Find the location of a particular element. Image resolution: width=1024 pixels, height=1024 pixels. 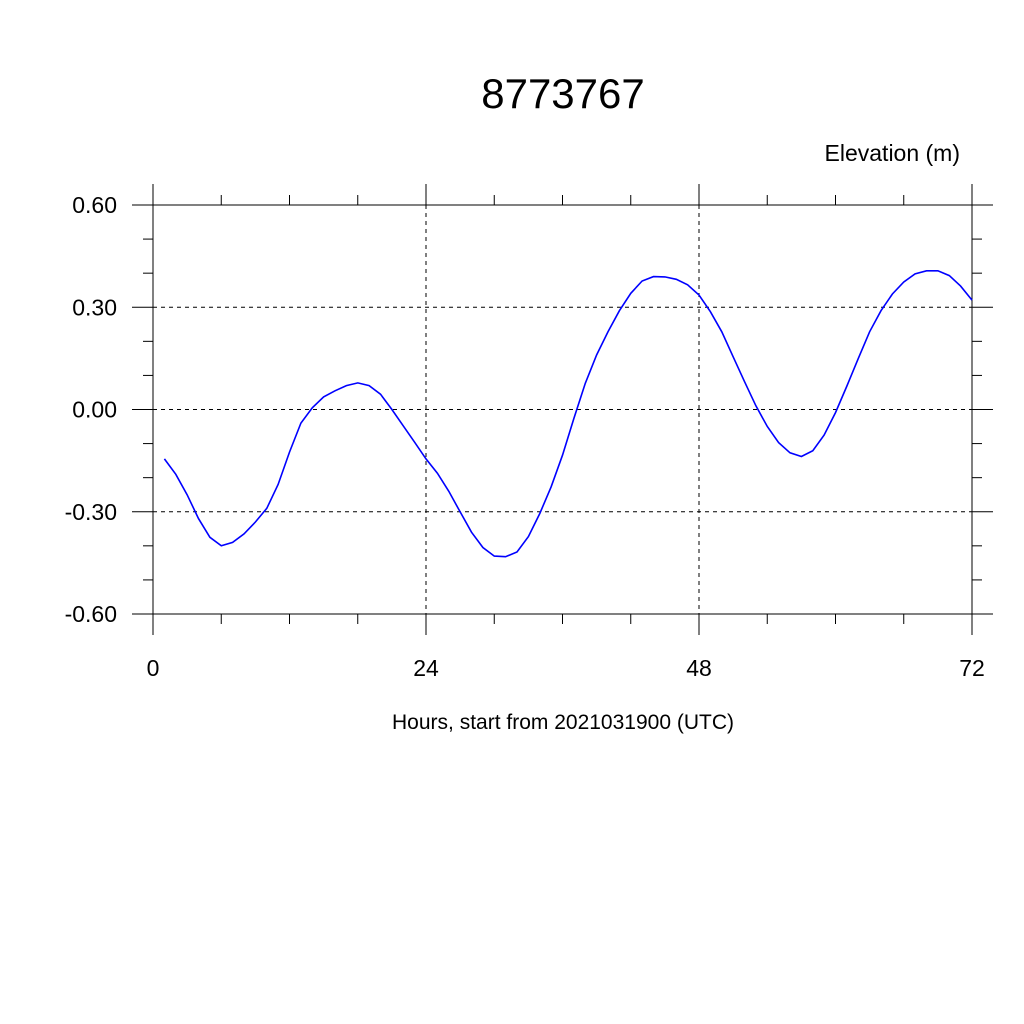

x-tick-label: 72 is located at coordinates (972, 668).